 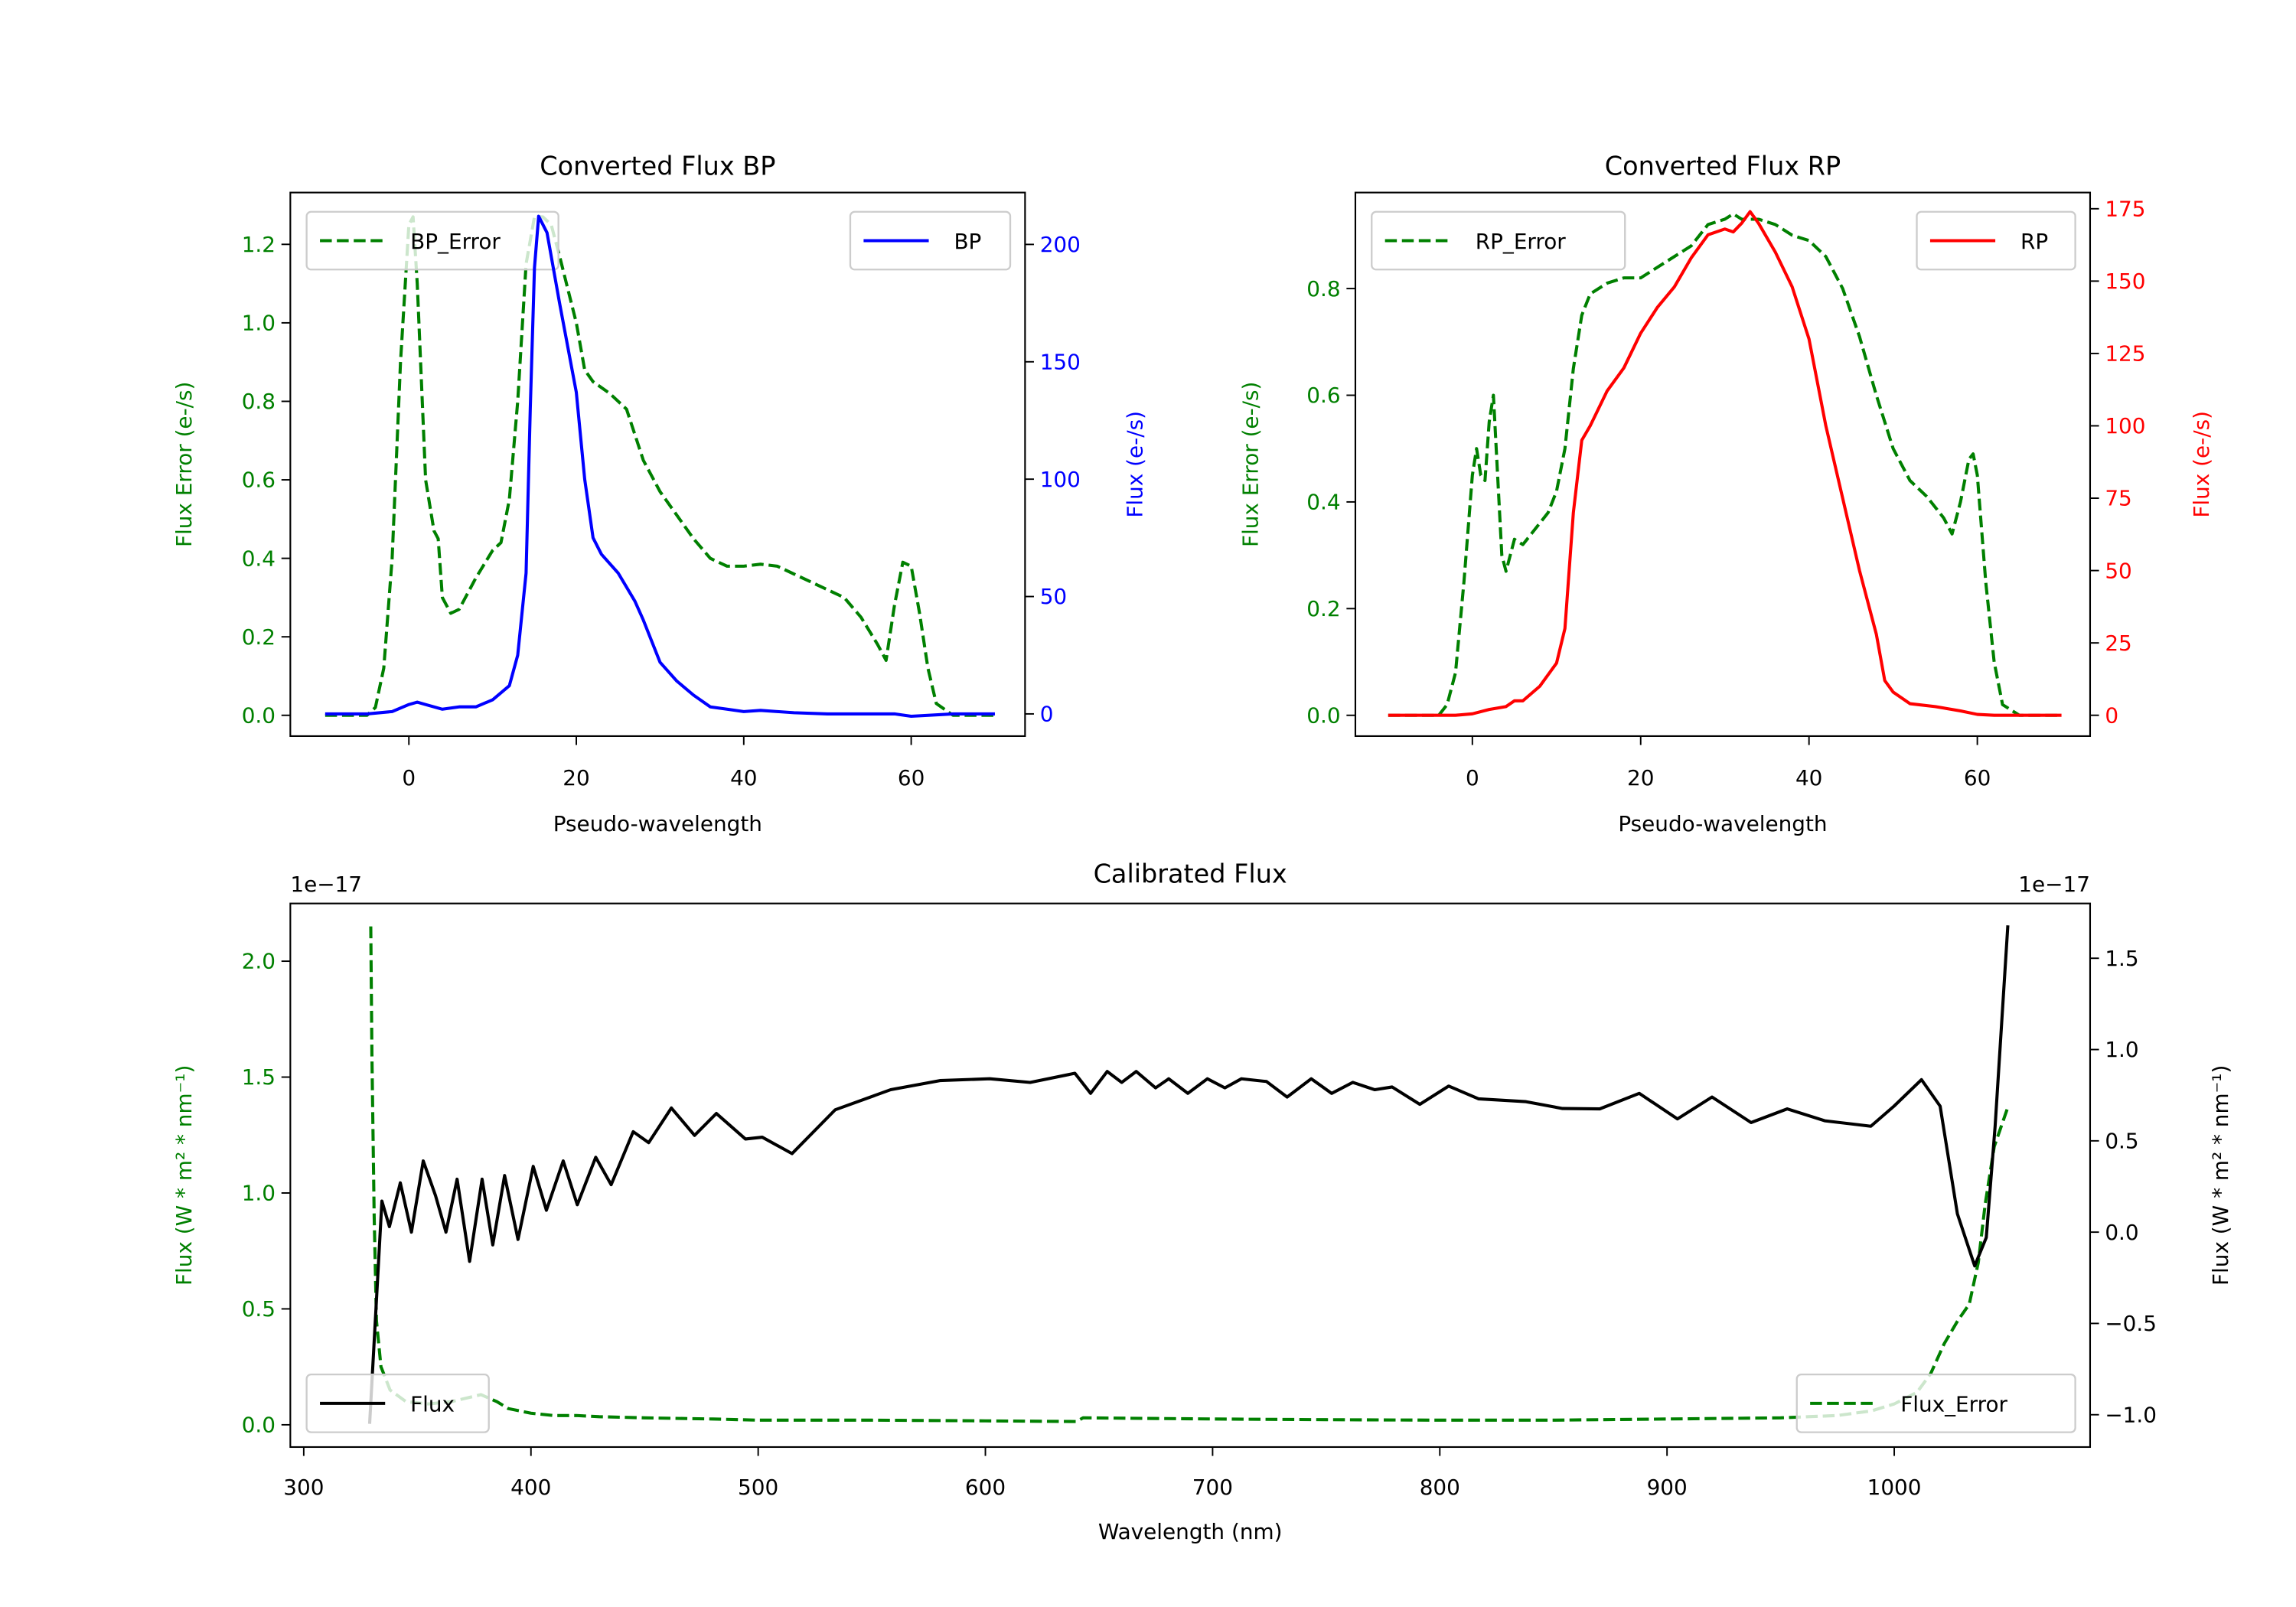 I want to click on legend-rp: RP, so click(x=1996, y=240).